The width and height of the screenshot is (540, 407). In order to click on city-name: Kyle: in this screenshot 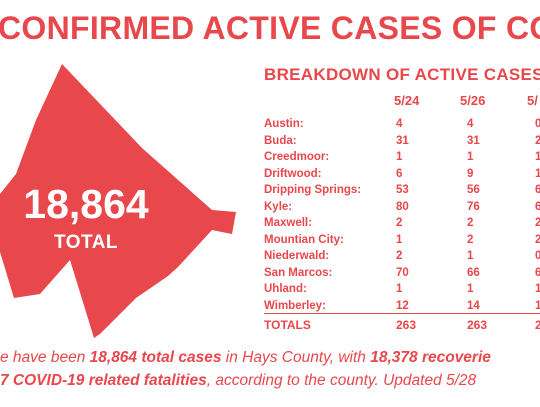, I will do `click(278, 206)`.